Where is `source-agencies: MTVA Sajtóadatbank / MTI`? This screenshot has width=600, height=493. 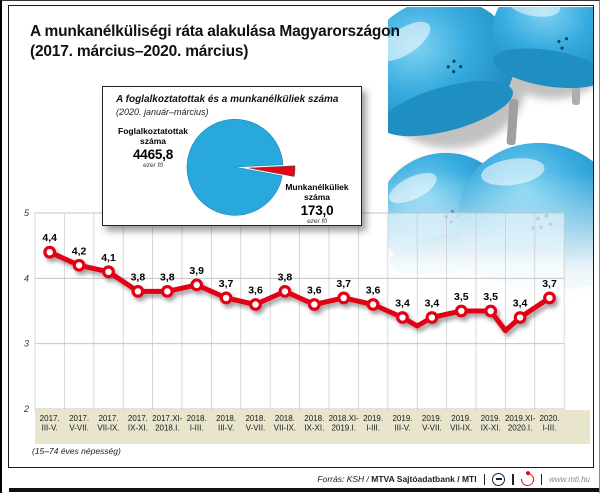 source-agencies: MTVA Sajtóadatbank / MTI is located at coordinates (424, 479).